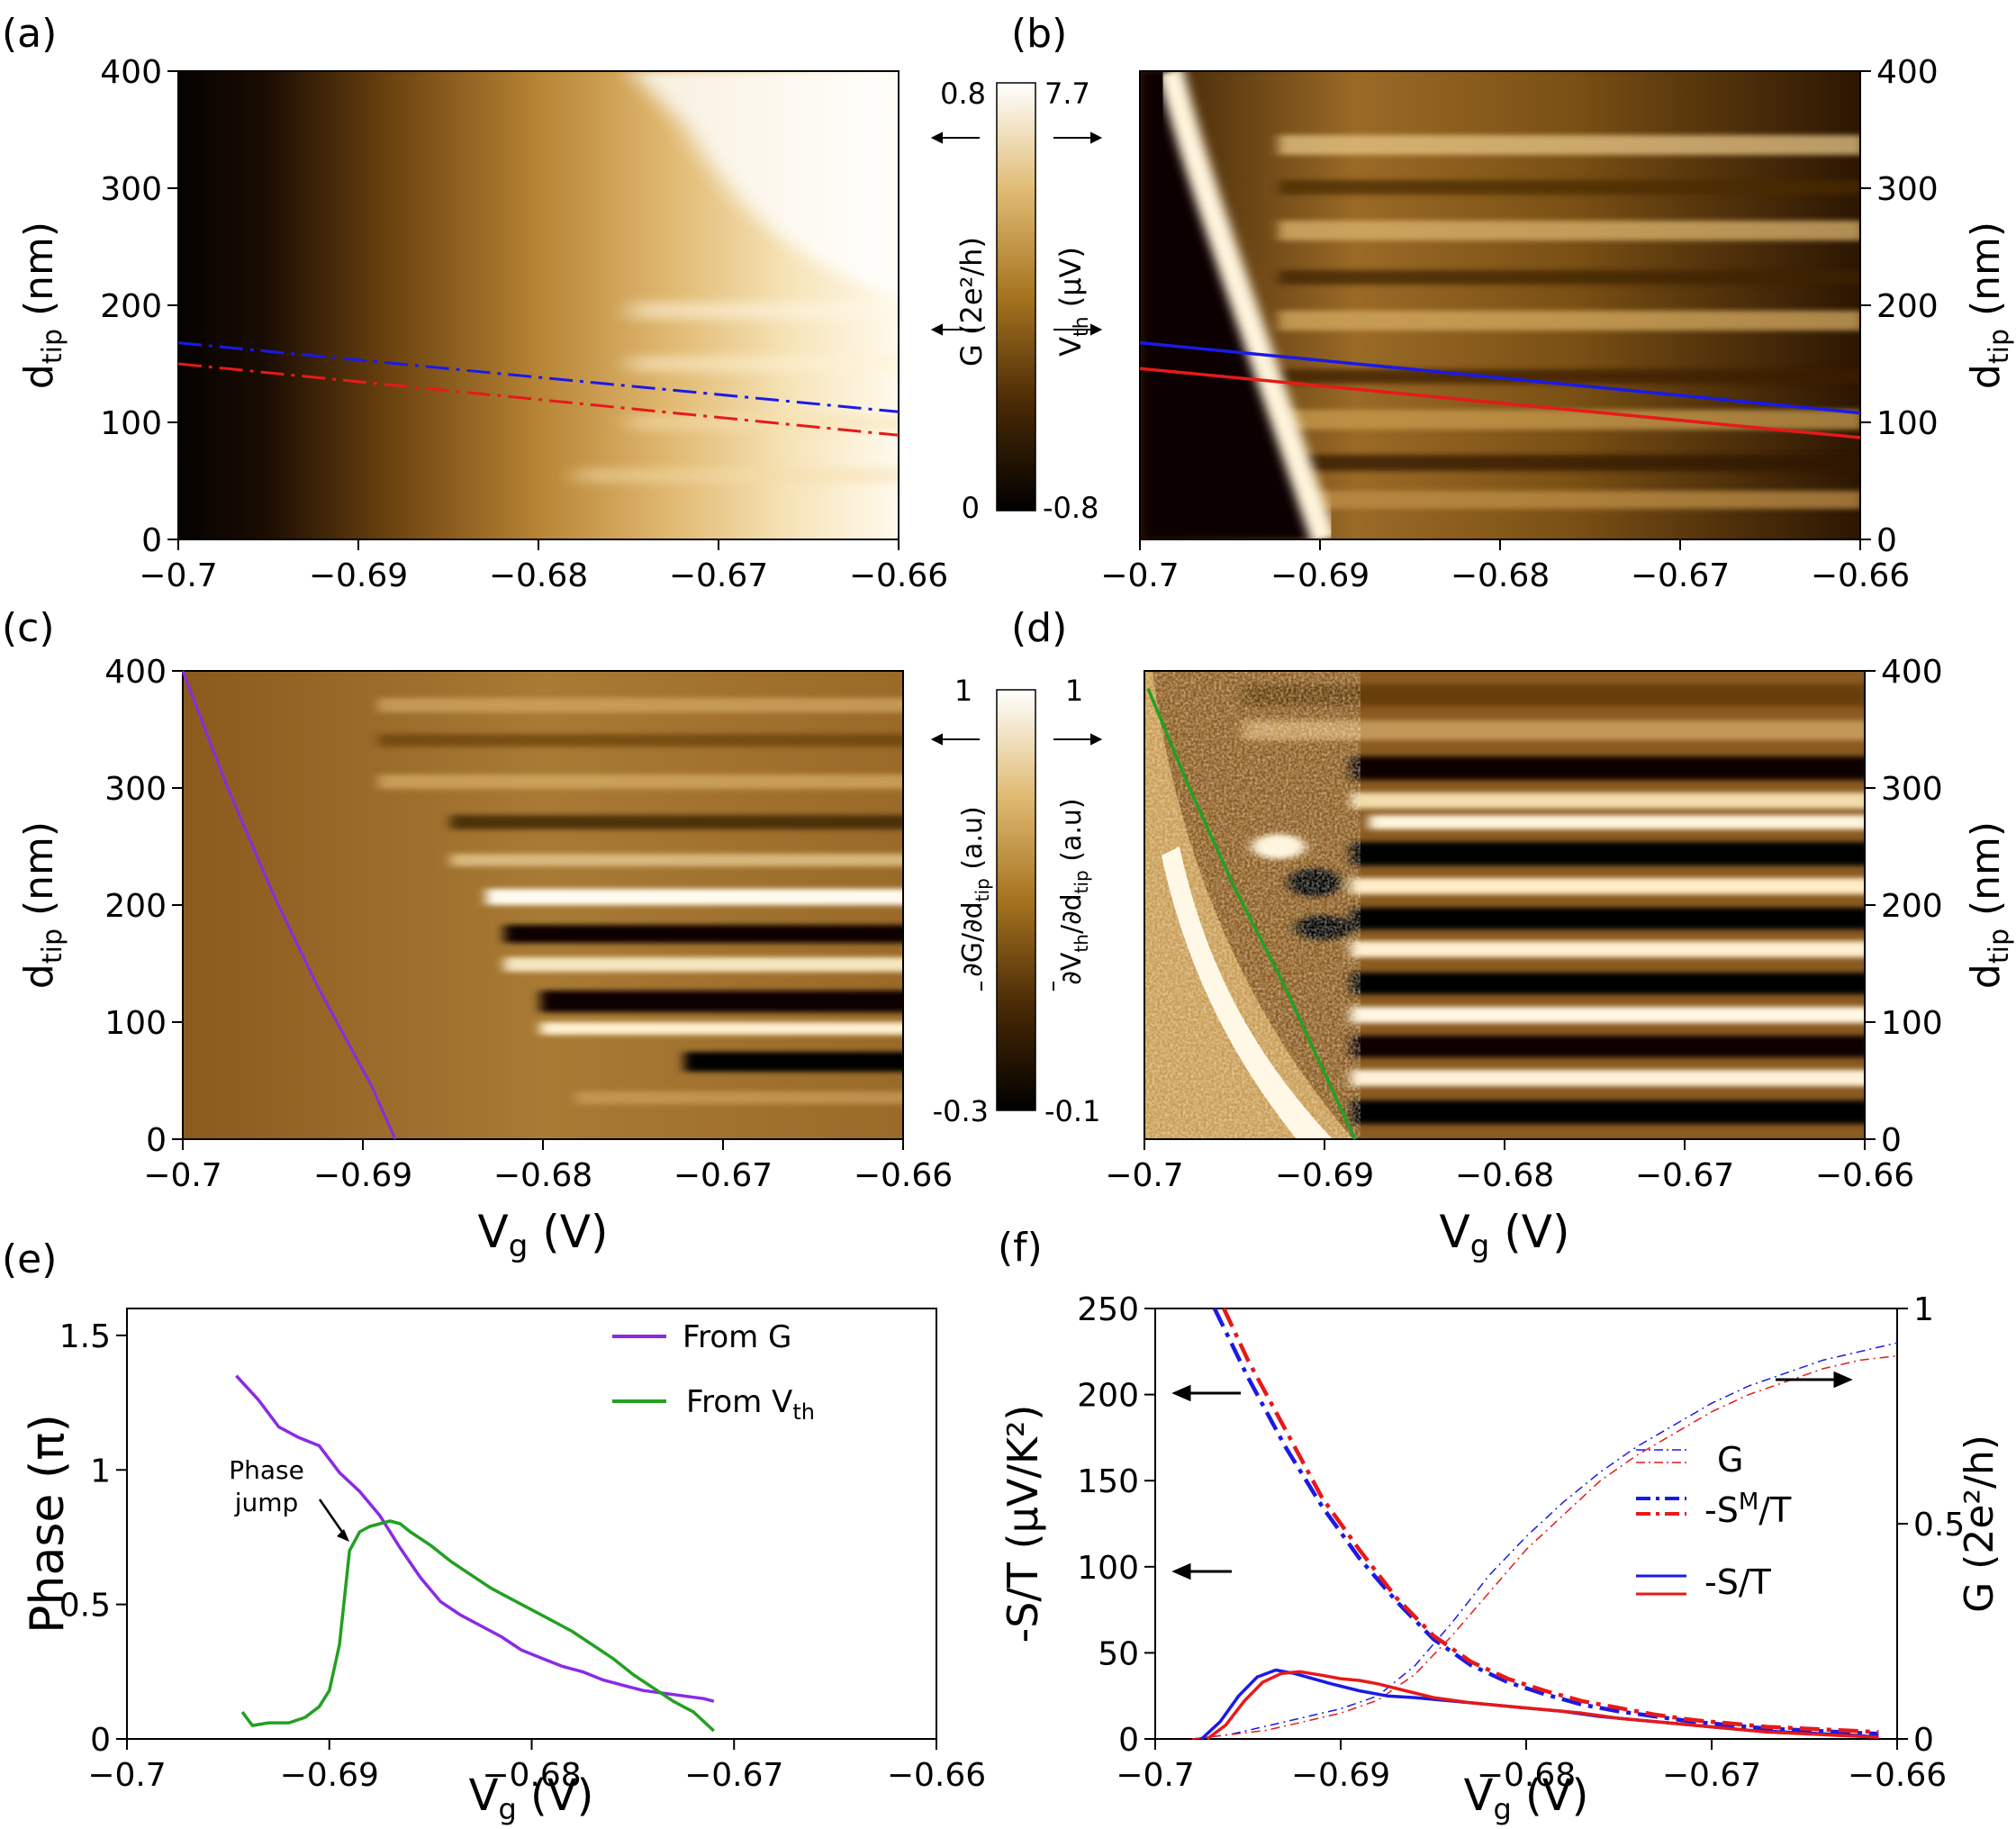  I want to click on colorbar-top-gradient, so click(1016, 297).